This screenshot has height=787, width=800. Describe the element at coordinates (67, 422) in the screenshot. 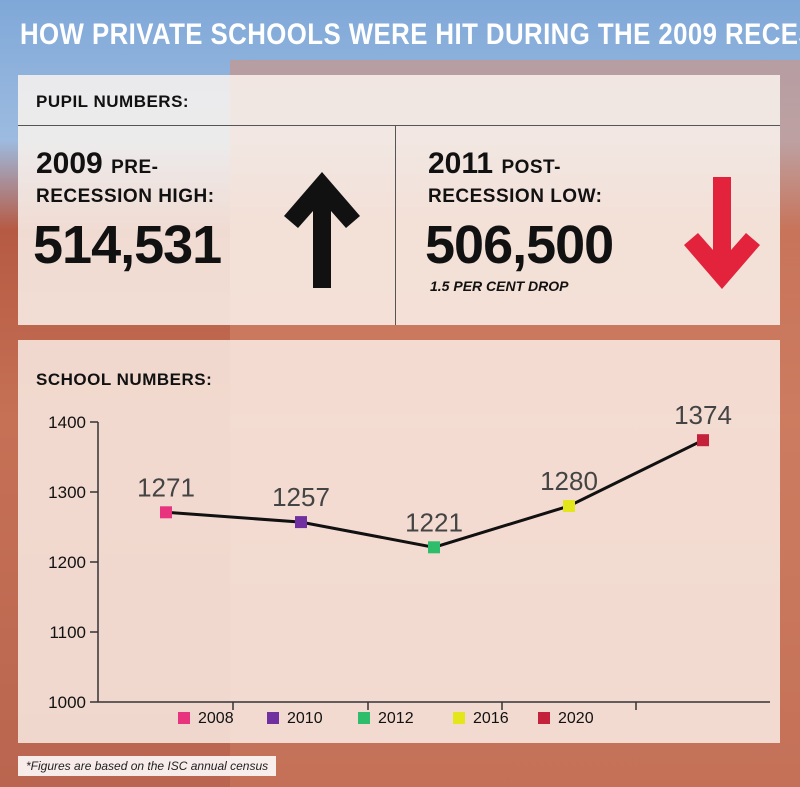

I see `y-tick-label-1400: 1400` at that location.